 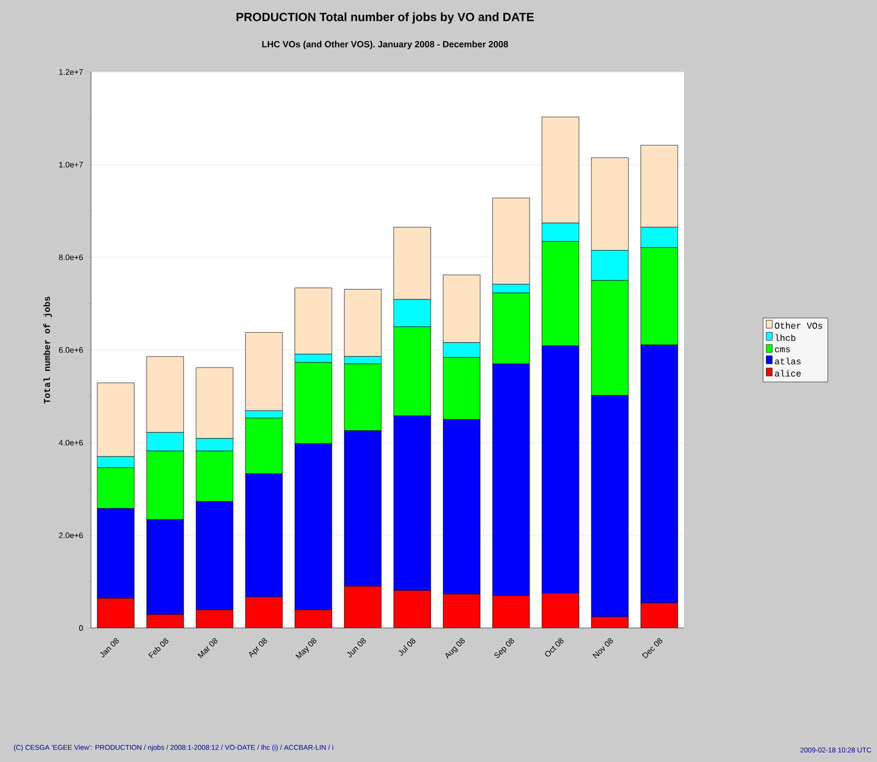 I want to click on chart-title: PRODUCTION Total number of jobs by VO and DATE, so click(x=385, y=18).